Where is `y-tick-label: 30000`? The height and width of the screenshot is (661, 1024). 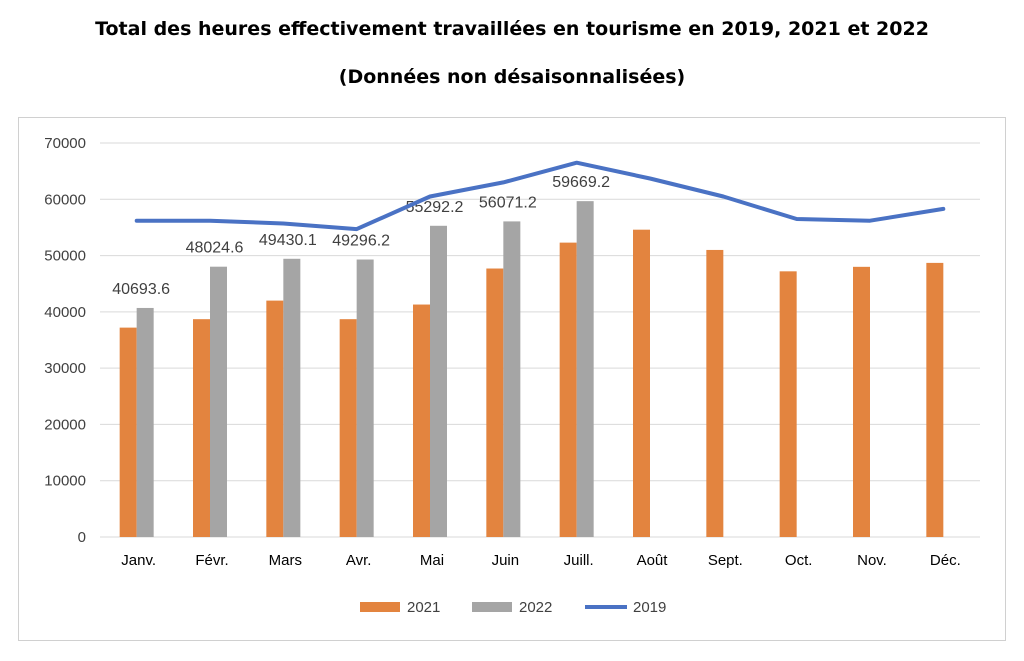 y-tick-label: 30000 is located at coordinates (65, 368).